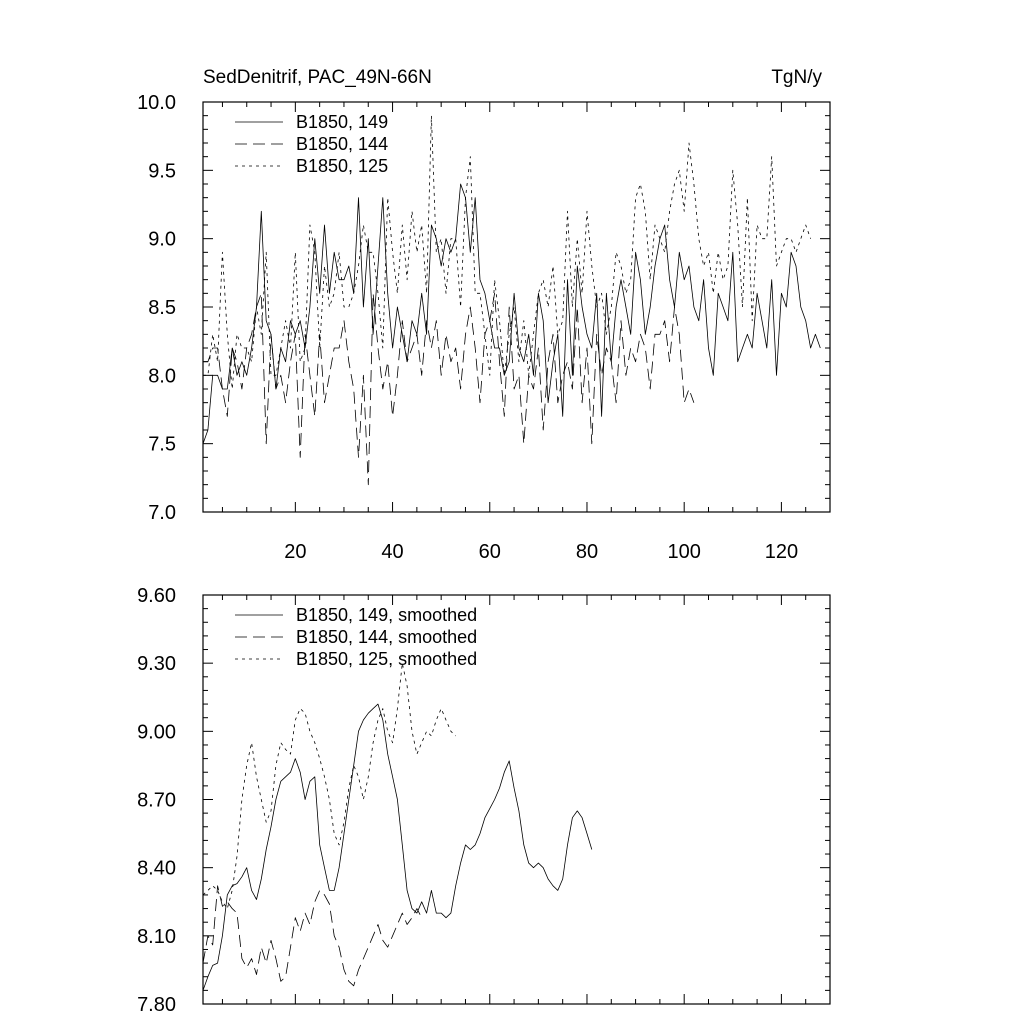 The height and width of the screenshot is (1024, 1024). I want to click on y-tick-label: 8.5, so click(162, 308).